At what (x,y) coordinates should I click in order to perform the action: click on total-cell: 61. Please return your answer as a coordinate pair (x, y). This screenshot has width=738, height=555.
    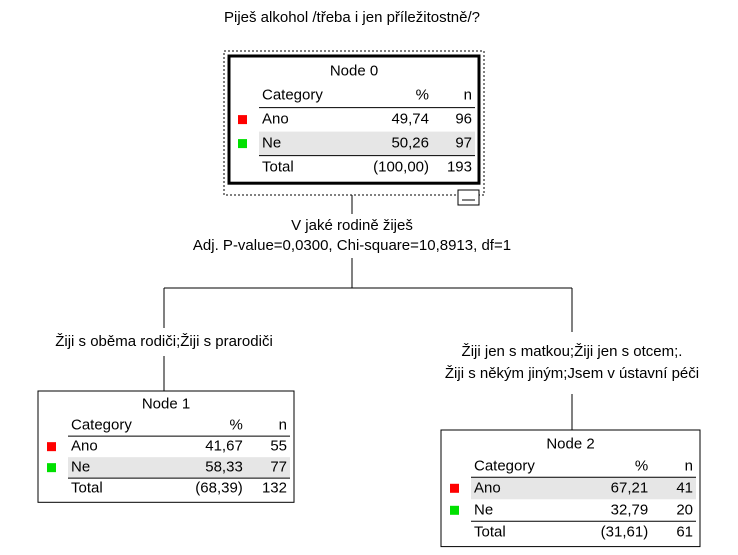
    Looking at the image, I should click on (684, 531).